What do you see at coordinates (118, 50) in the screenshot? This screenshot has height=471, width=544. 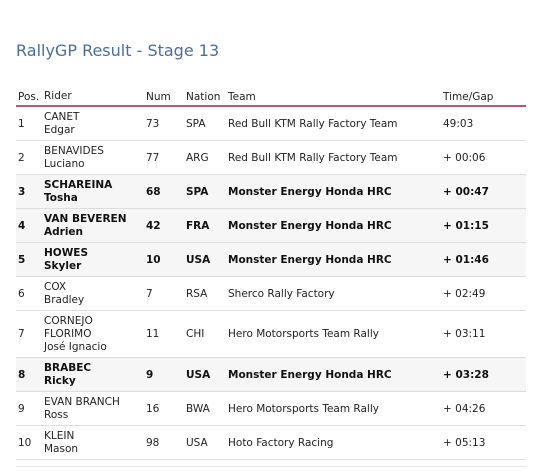 I see `page-title: RallyGP Result - Stage 13` at bounding box center [118, 50].